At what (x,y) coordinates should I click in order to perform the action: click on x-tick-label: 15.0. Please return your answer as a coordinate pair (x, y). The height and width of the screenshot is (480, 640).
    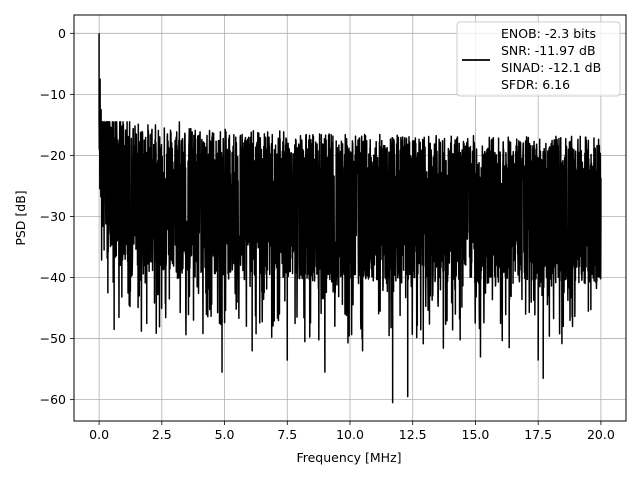
    Looking at the image, I should click on (476, 434).